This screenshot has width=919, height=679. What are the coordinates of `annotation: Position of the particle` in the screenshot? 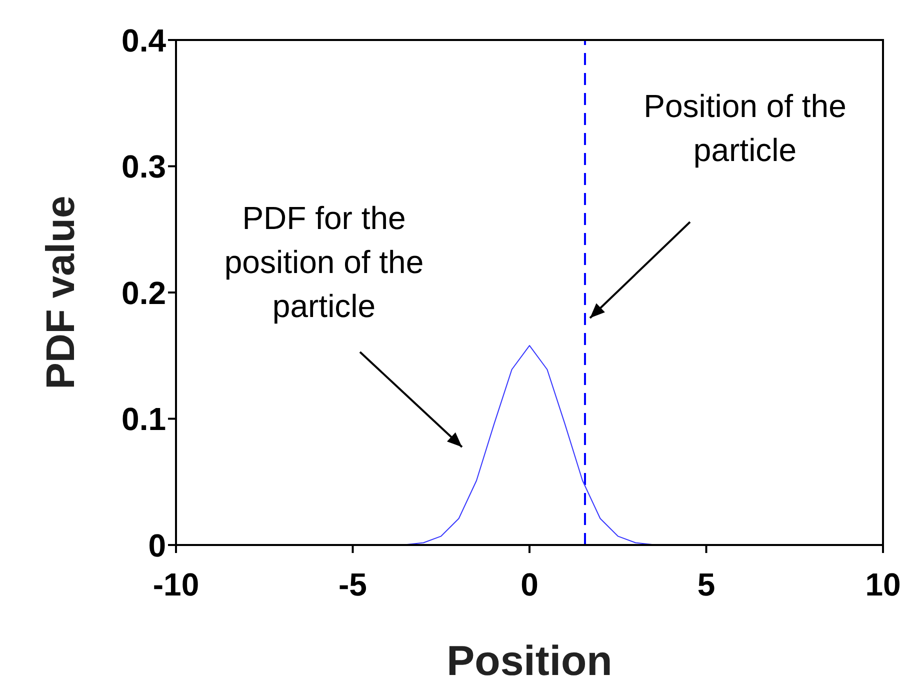 It's located at (745, 128).